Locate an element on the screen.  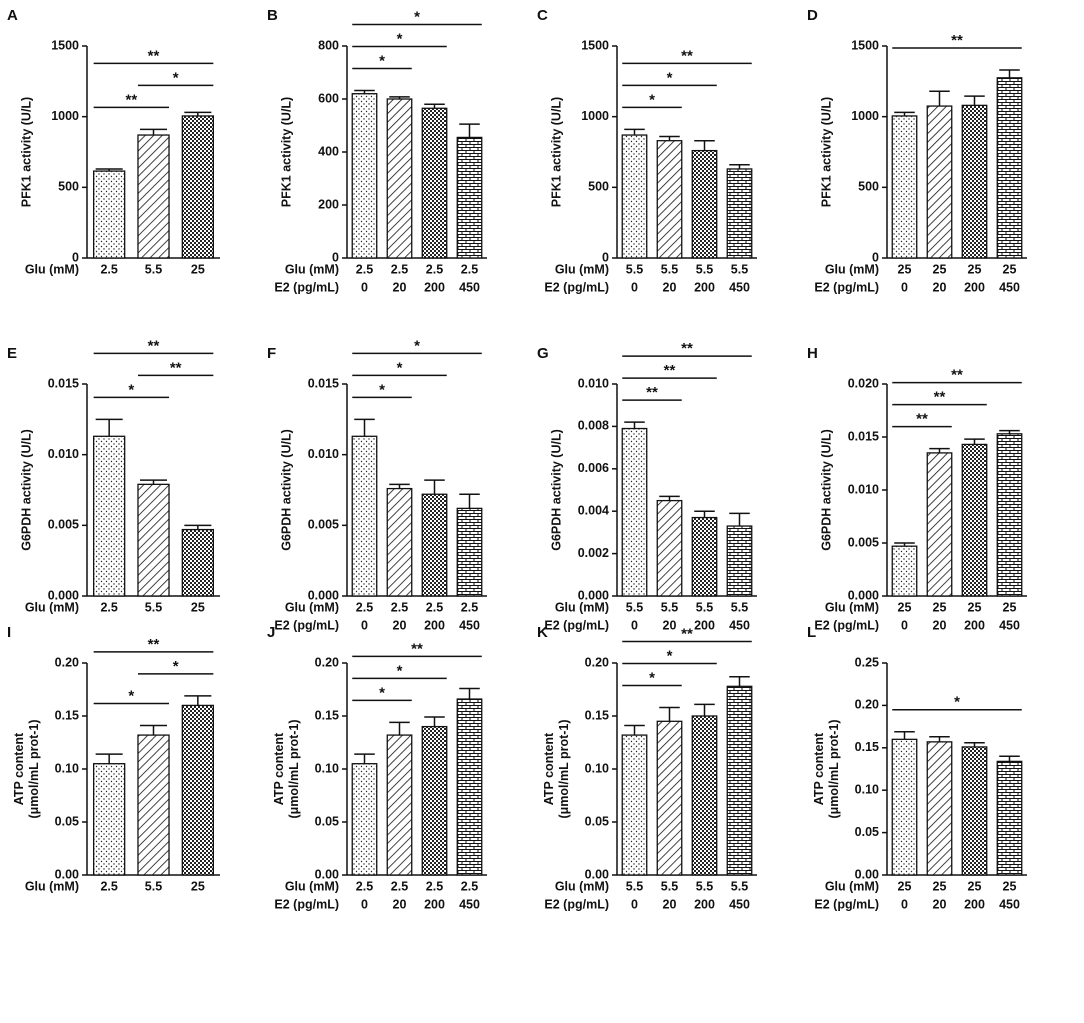
panel-label: C is located at coordinates (542, 15).